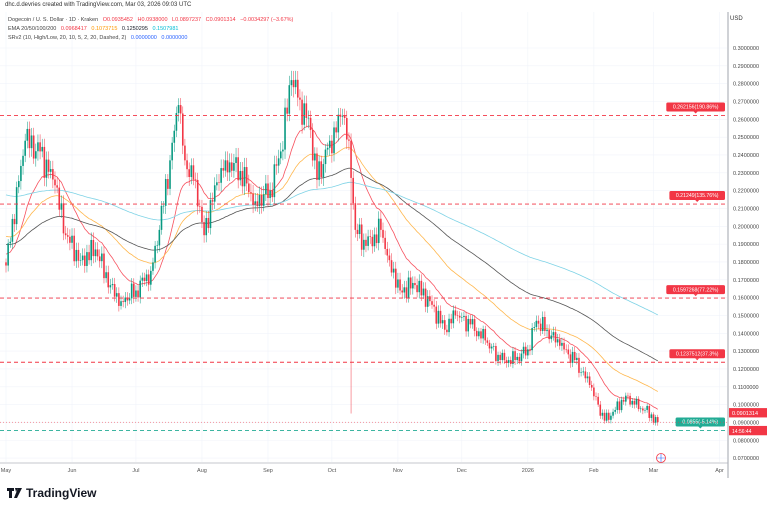  I want to click on level-label-text: 0.262156(190.86%), so click(696, 108).